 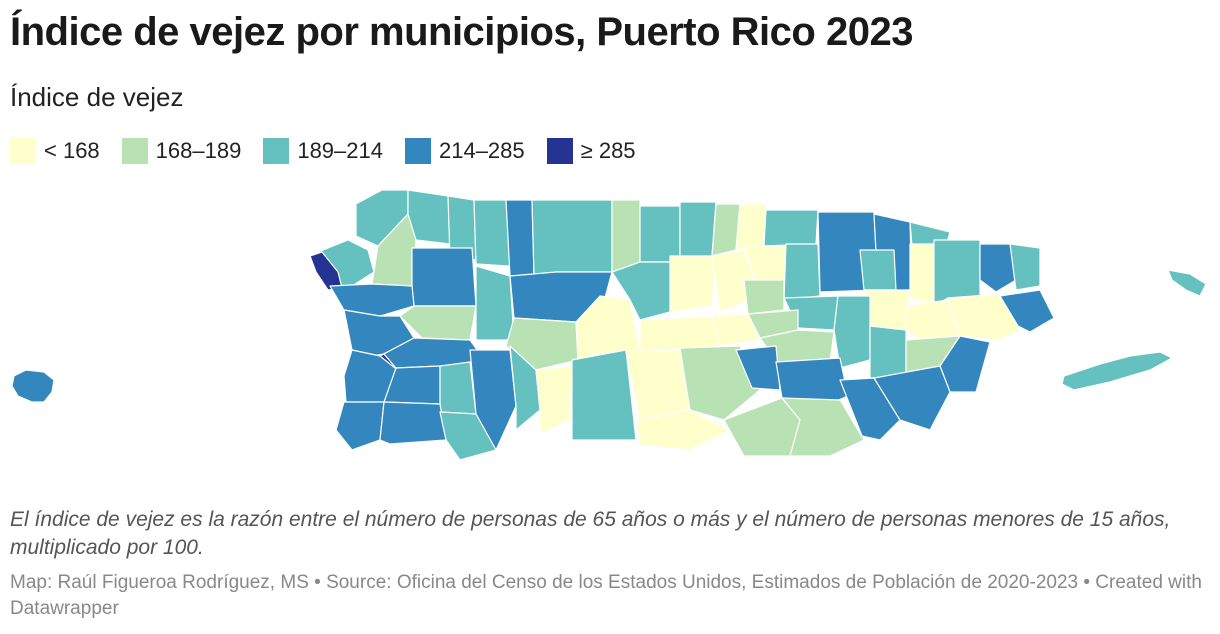 I want to click on legend: < 168 168–189 189–214 214–285 ≥ 285, so click(x=334, y=151).